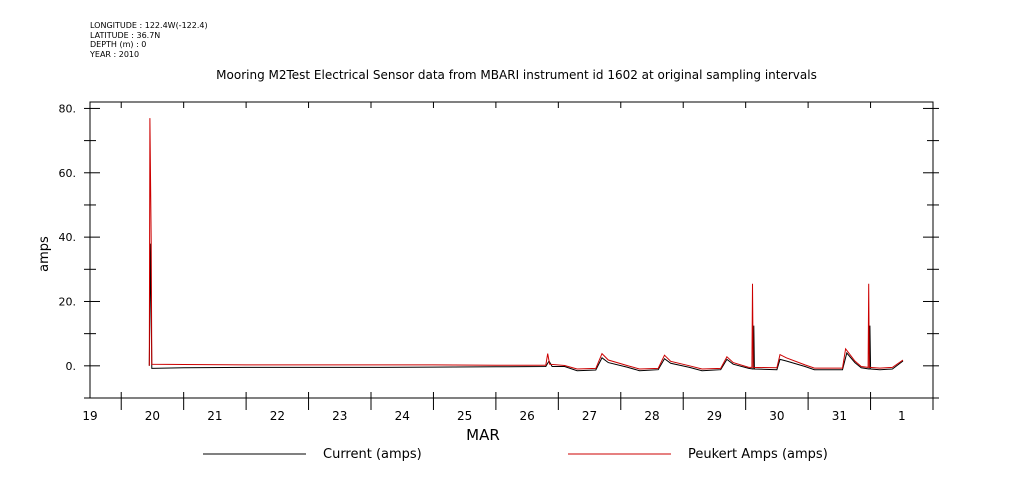 This screenshot has height=504, width=1009. I want to click on legend-label-peukert: Peukert Amps (amps), so click(758, 454).